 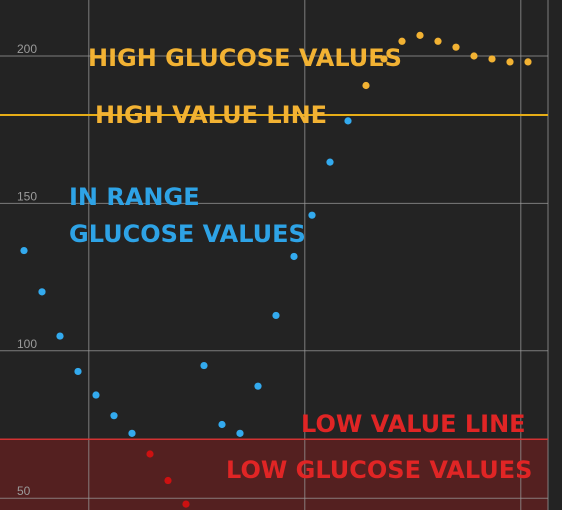 What do you see at coordinates (379, 470) in the screenshot?
I see `annotation-low-values: LOW GLUCOSE VALUES` at bounding box center [379, 470].